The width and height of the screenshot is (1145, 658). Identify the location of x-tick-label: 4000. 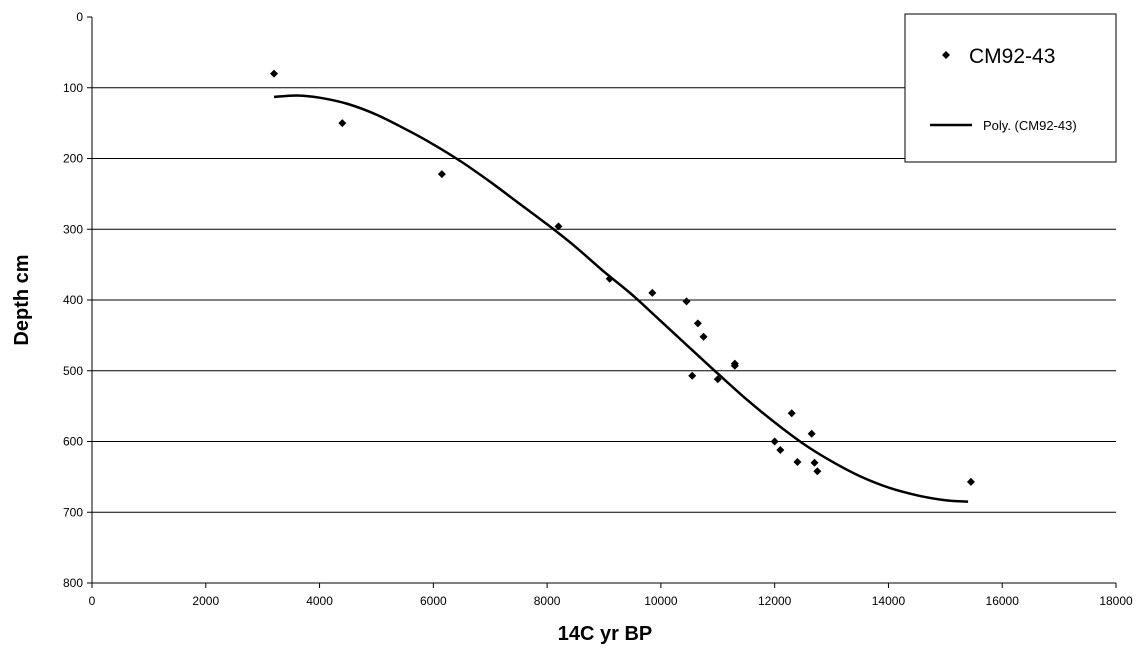
(319, 601).